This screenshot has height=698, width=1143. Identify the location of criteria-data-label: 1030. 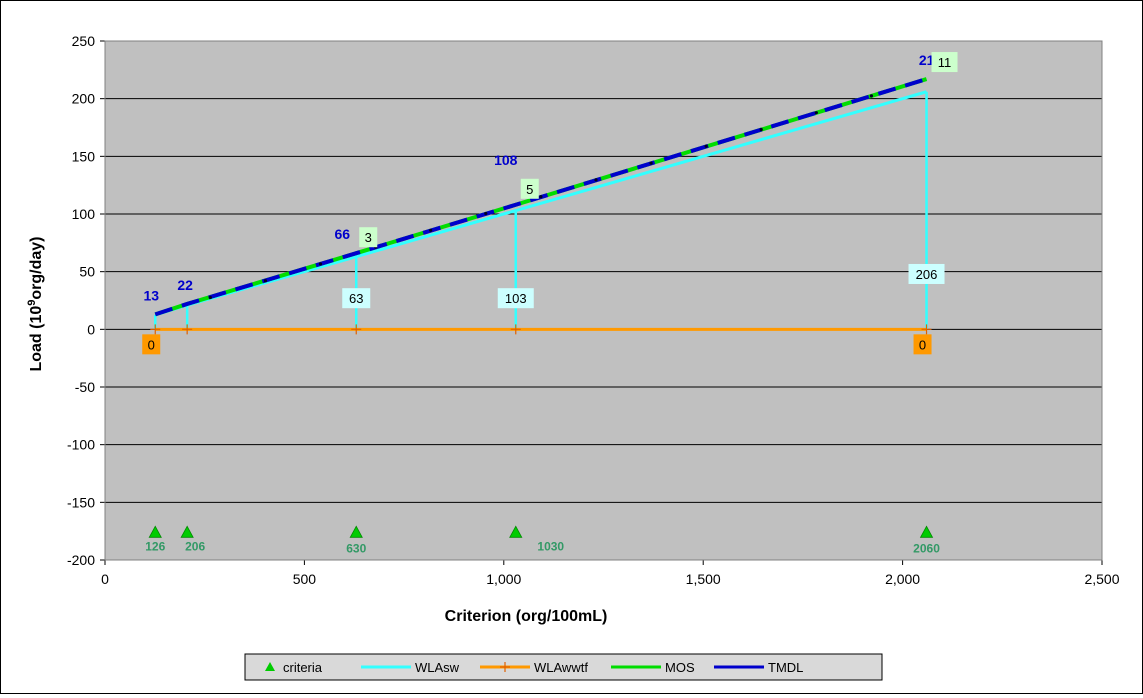
(550, 546).